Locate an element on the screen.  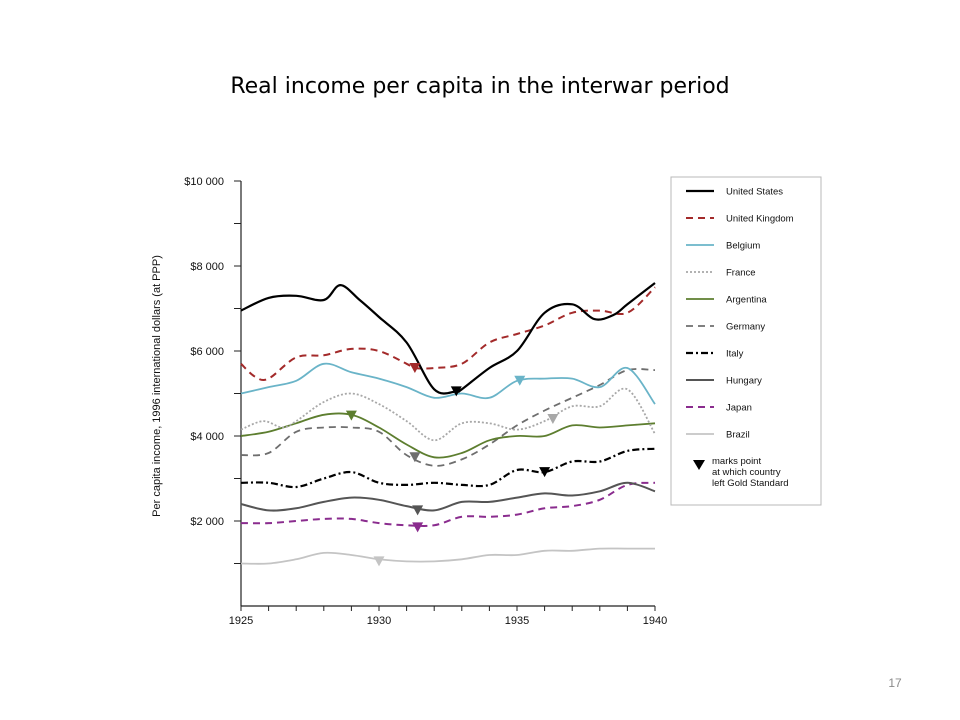
gold-exit-marker-united-states is located at coordinates (456, 391).